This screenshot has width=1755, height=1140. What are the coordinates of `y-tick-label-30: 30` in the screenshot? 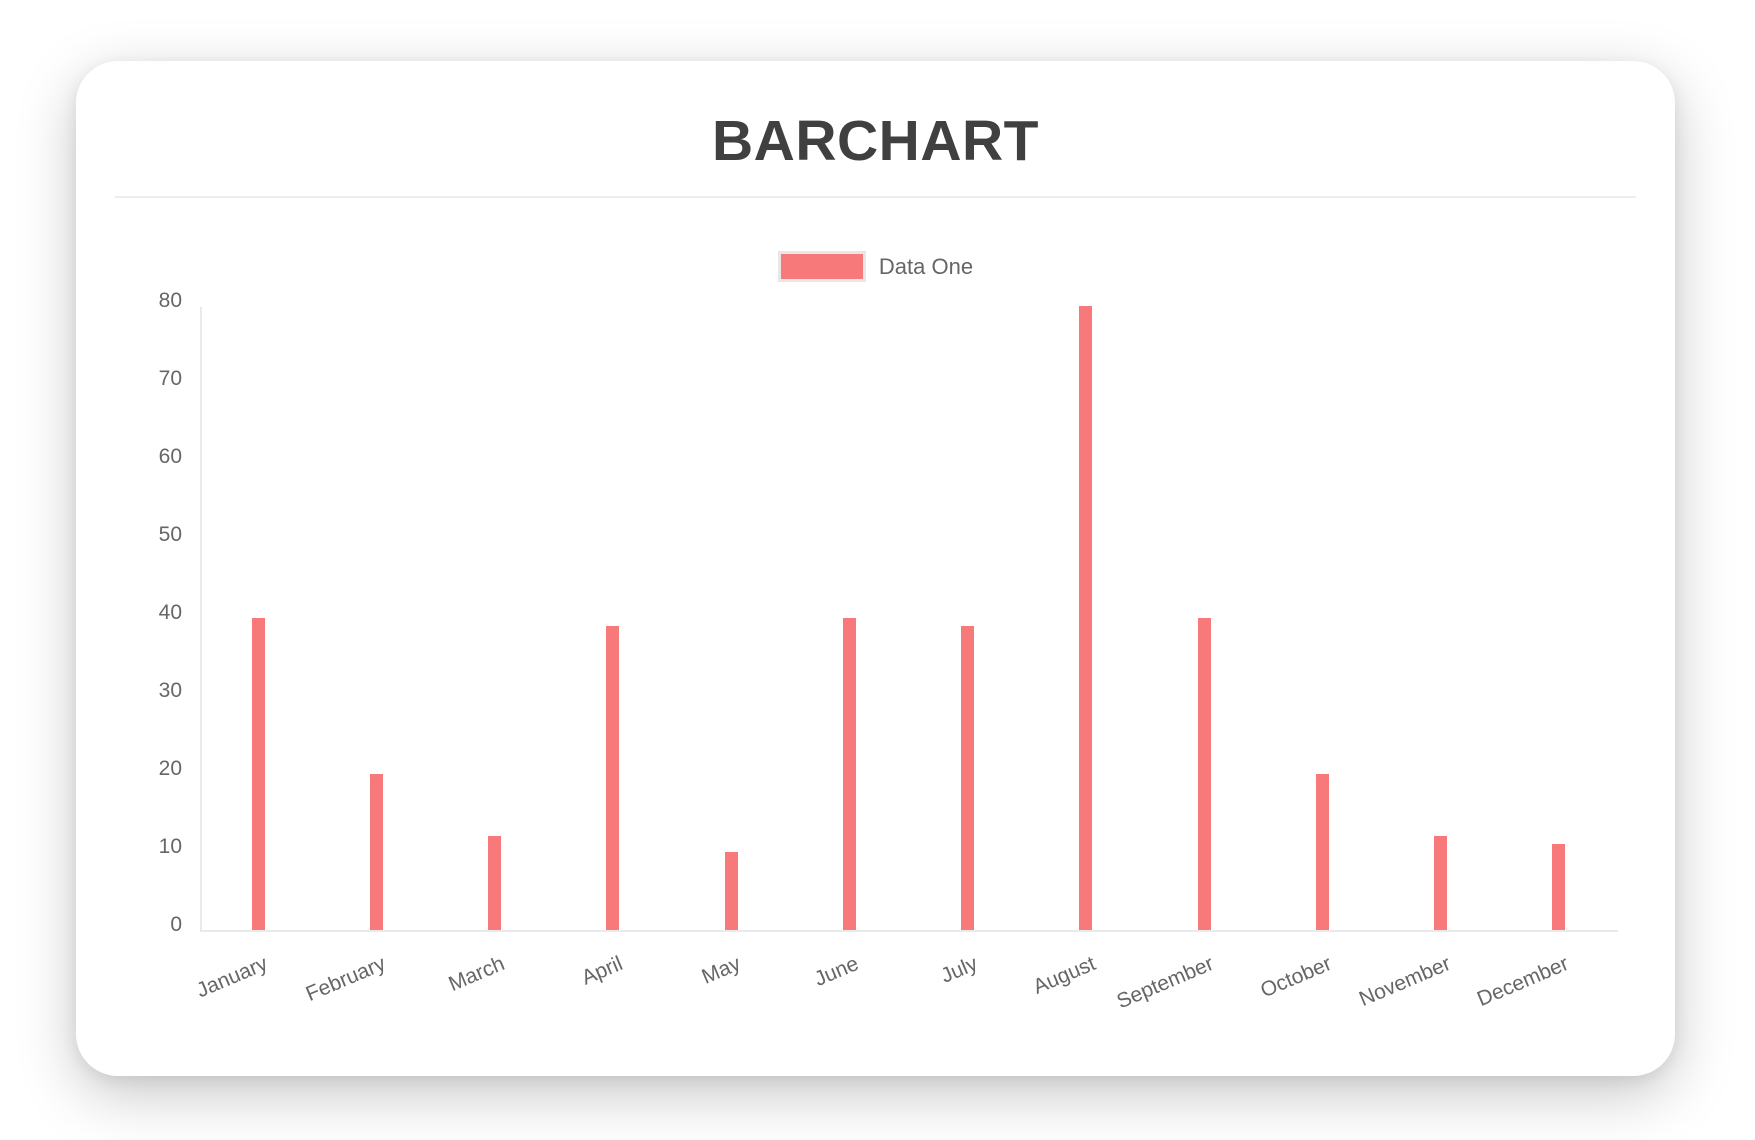 It's located at (170, 690).